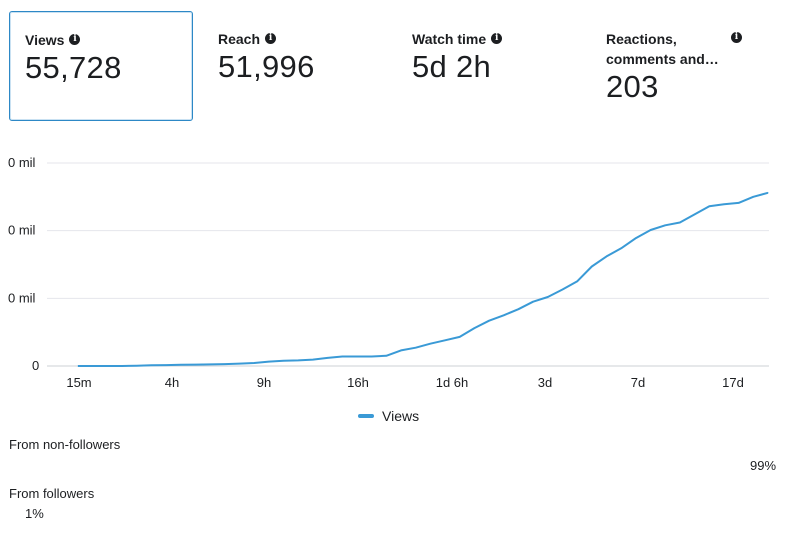 The height and width of the screenshot is (536, 787). Describe the element at coordinates (108, 40) in the screenshot. I see `metric-card-header: Views i` at that location.